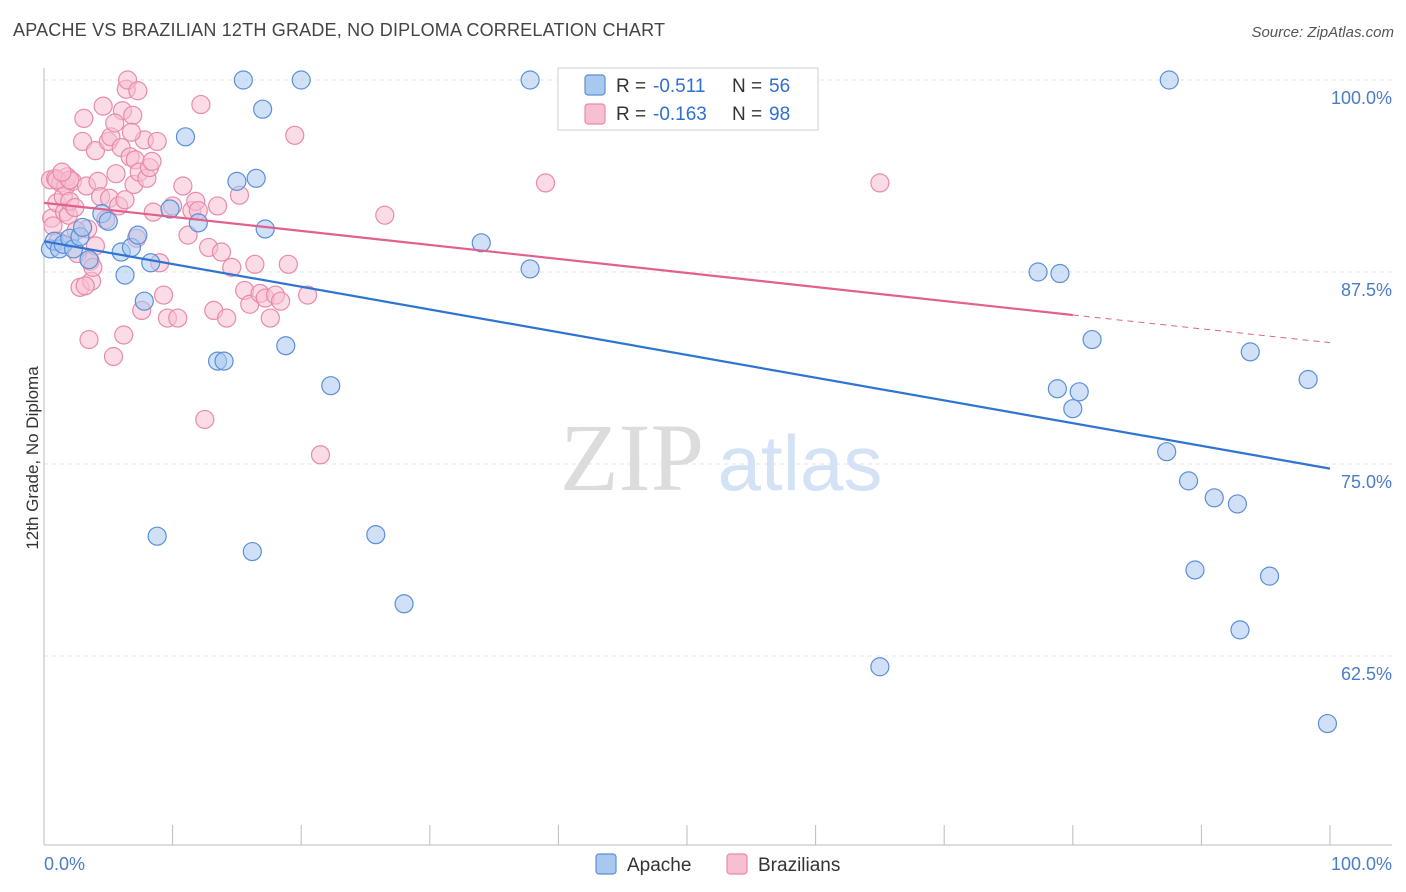  Describe the element at coordinates (659, 865) in the screenshot. I see `bottom-legend-label-apache: Apache` at that location.